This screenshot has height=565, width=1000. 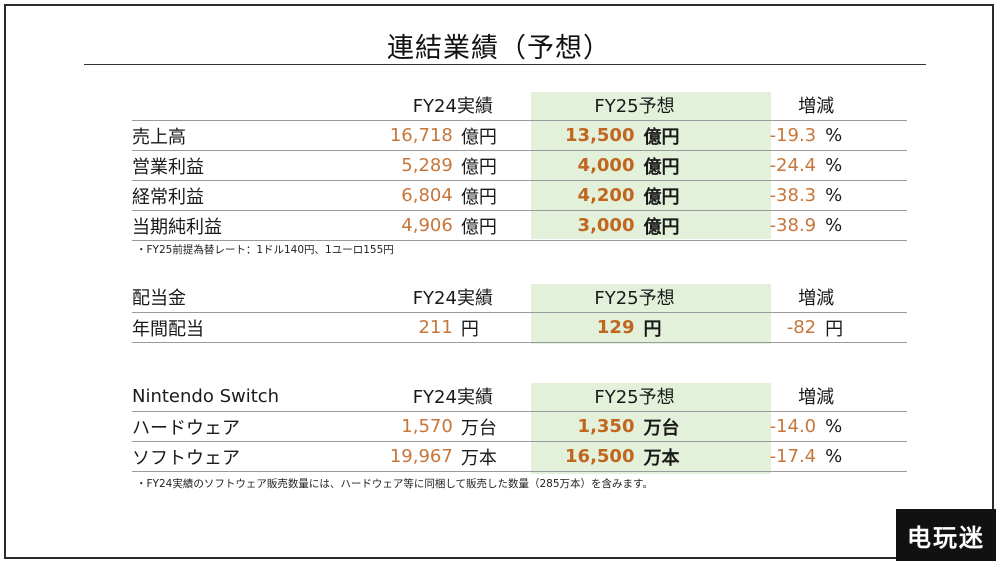 I want to click on row-label: 経常利益, so click(x=247, y=195).